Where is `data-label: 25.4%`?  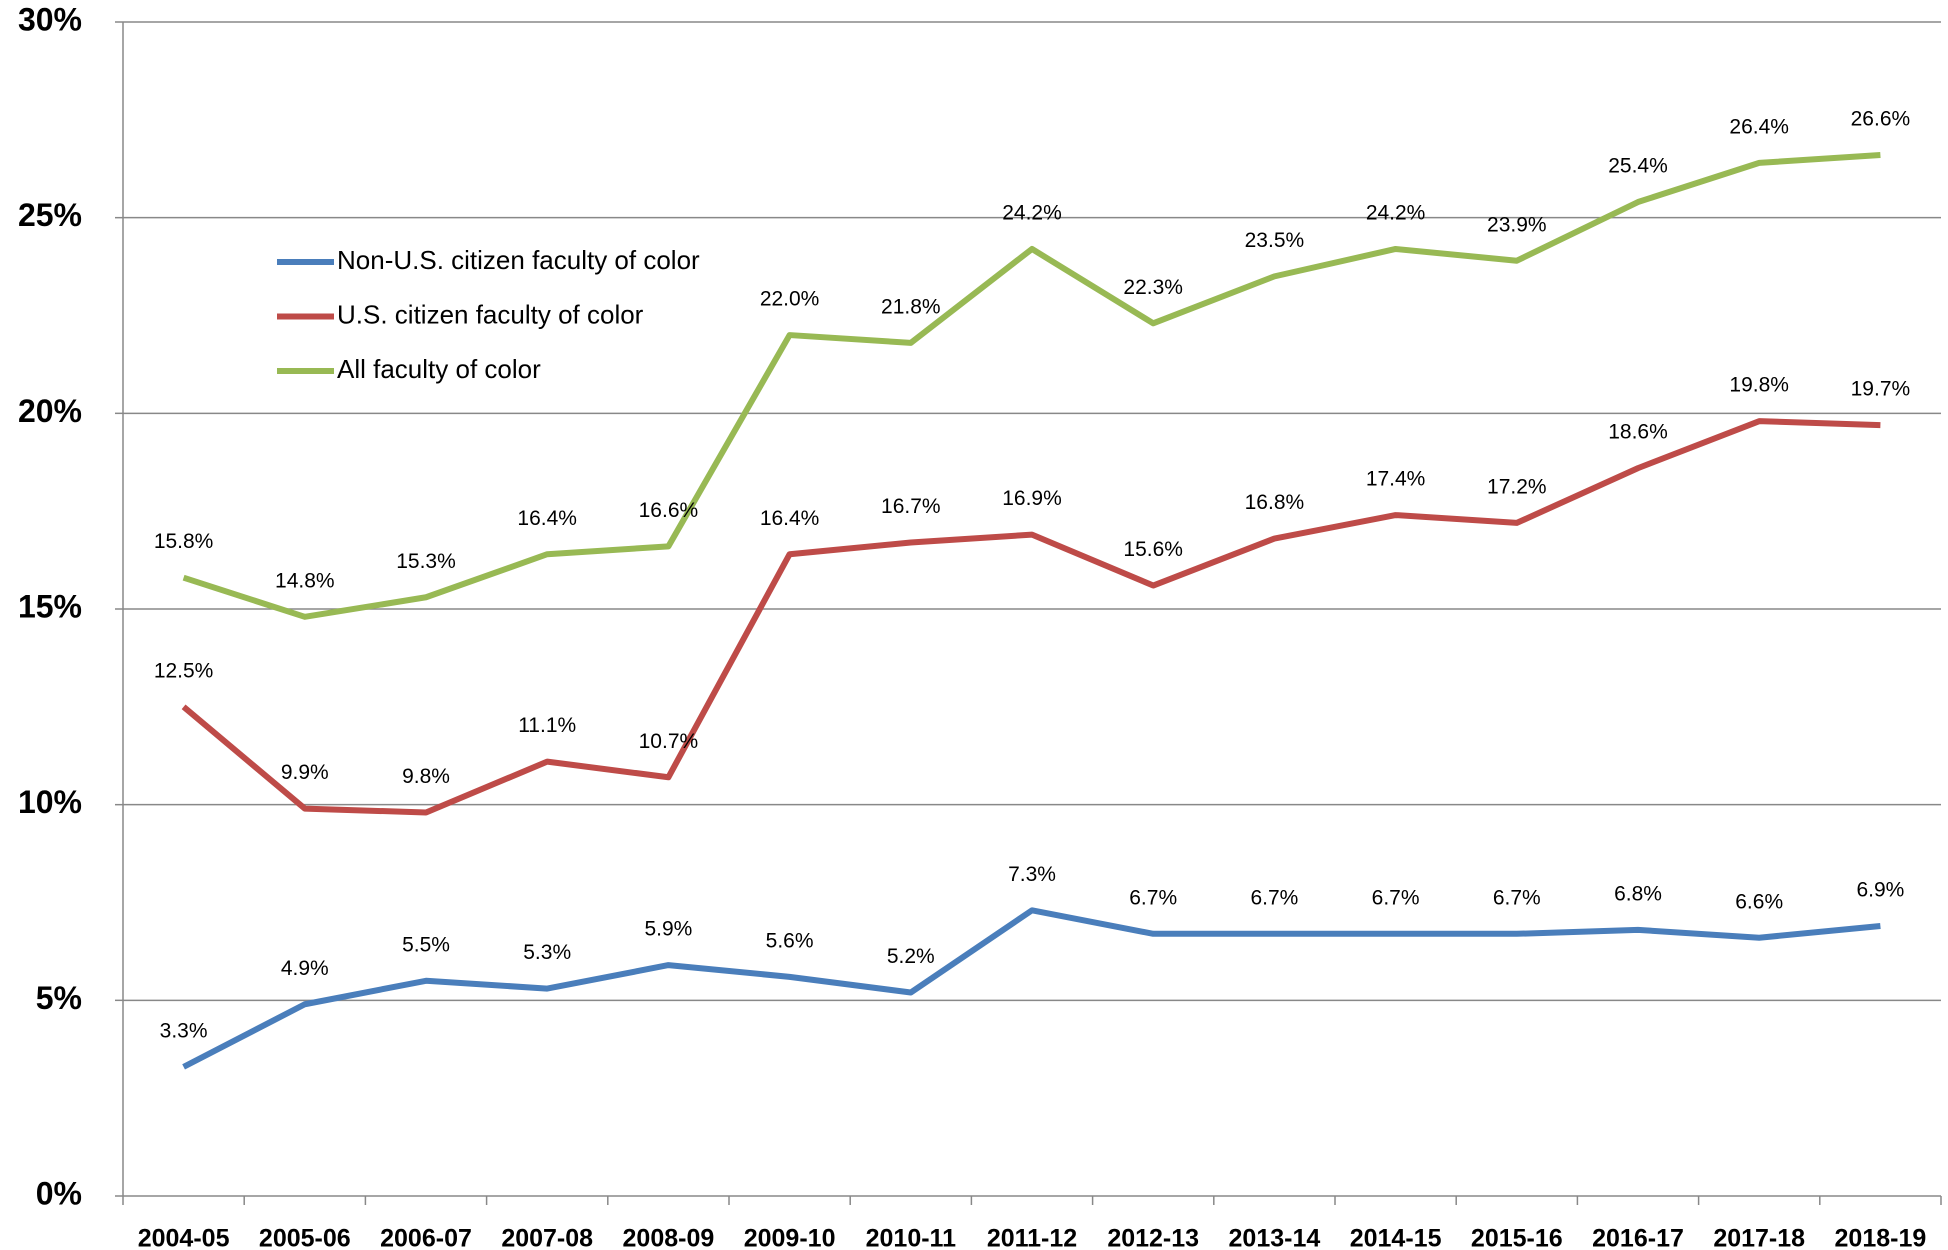 data-label: 25.4% is located at coordinates (1638, 166).